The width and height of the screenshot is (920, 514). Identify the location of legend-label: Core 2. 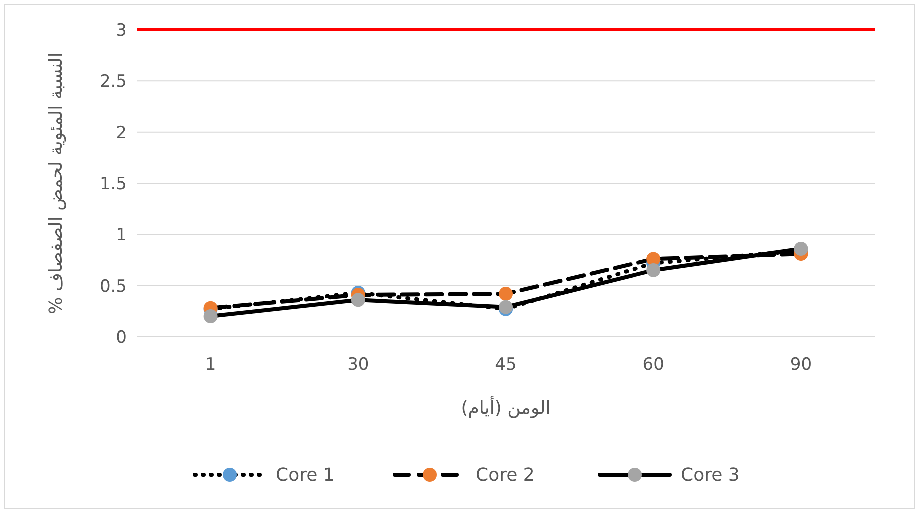
(505, 475).